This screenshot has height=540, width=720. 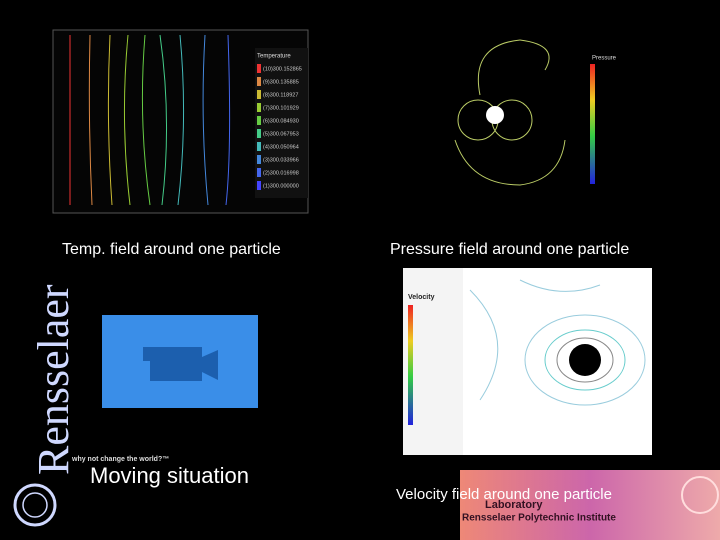 What do you see at coordinates (281, 186) in the screenshot?
I see `legend-entry: (1)300.000000` at bounding box center [281, 186].